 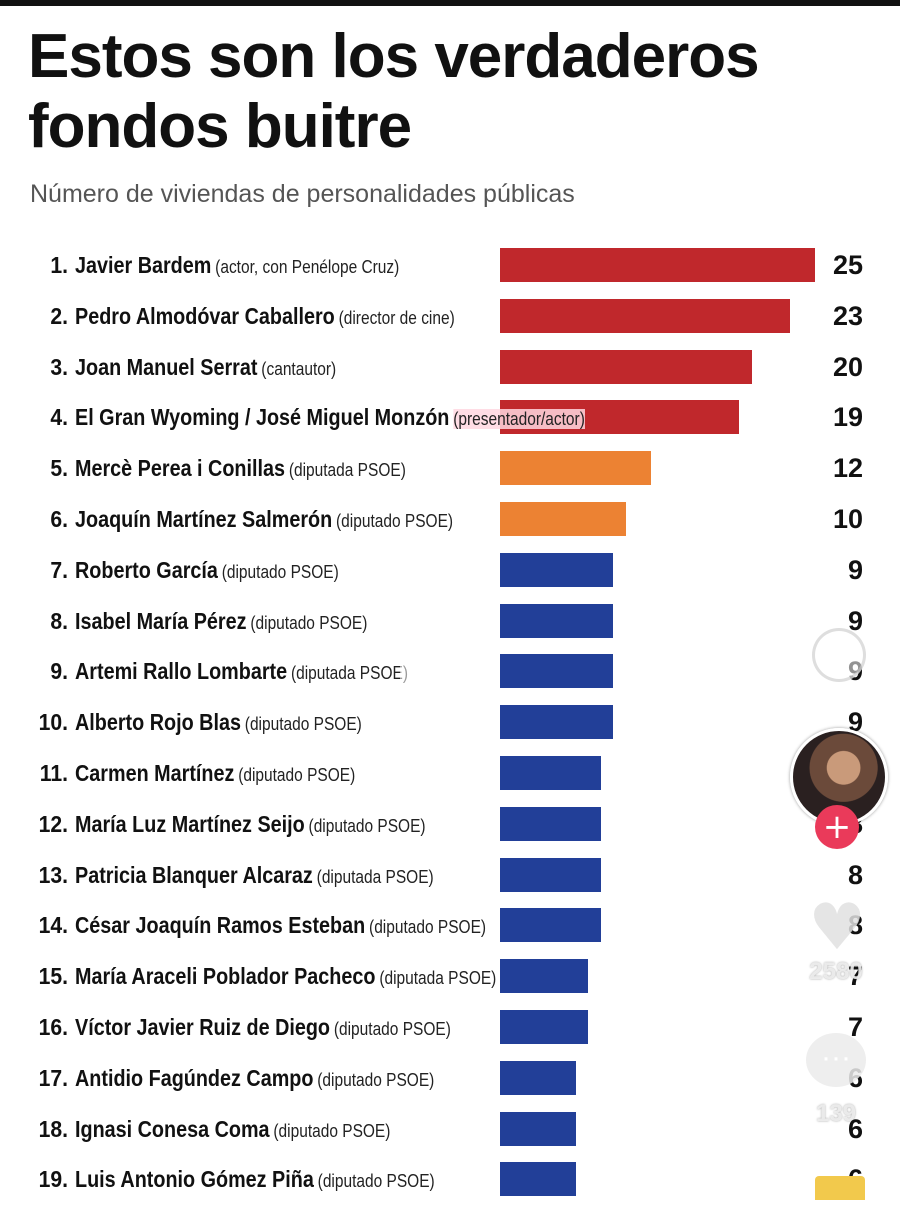 What do you see at coordinates (218, 722) in the screenshot?
I see `person-label: Alberto Rojo Blas (diputado PSOE)` at bounding box center [218, 722].